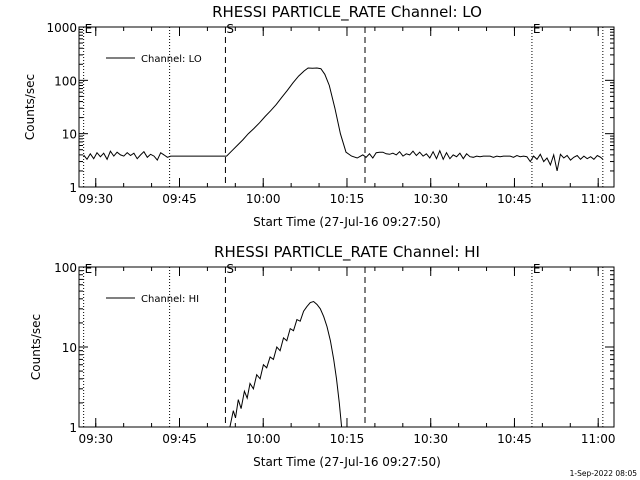 The image size is (640, 480). I want to click on chart-title: RHESSI PARTICLE_RATE Channel: HI, so click(347, 252).